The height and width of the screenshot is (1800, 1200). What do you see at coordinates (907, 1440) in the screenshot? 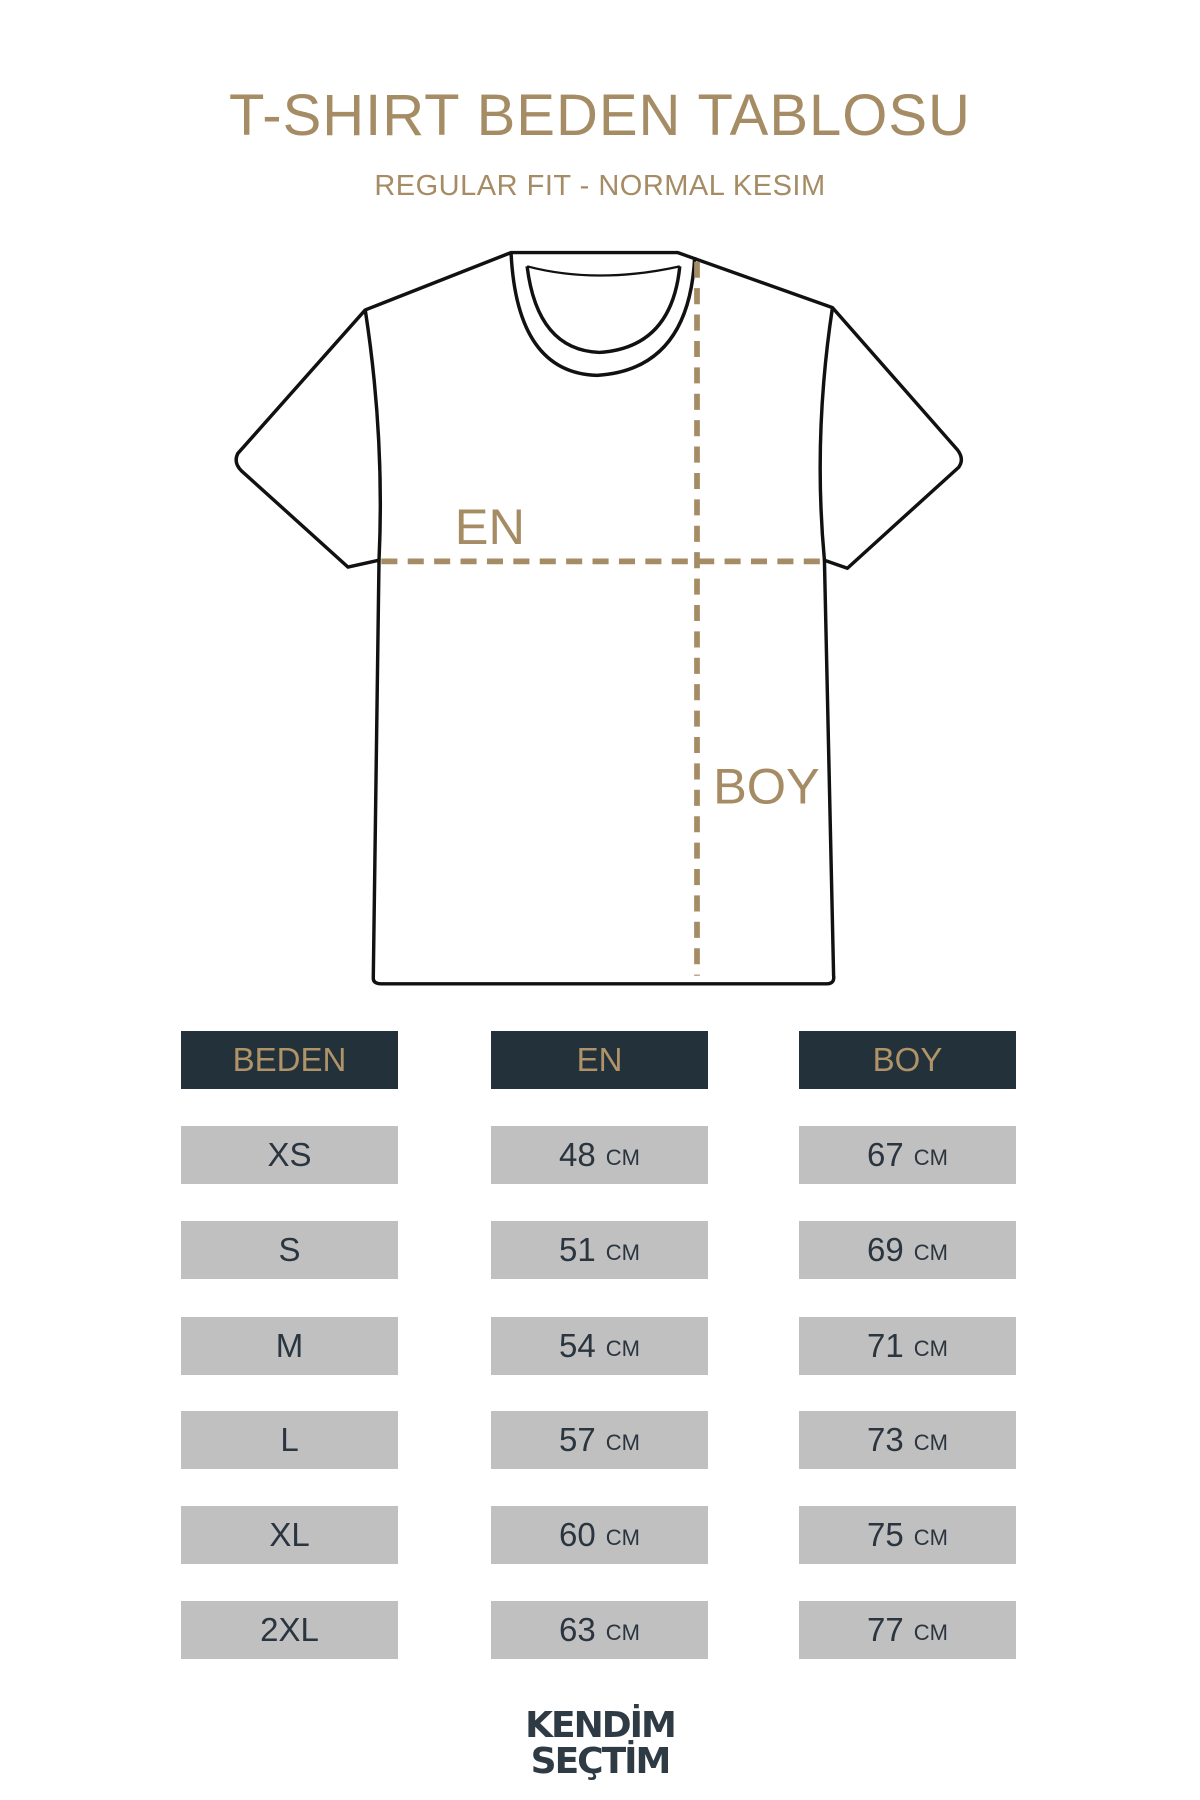
I see `table-cell-boy: 73 CM` at bounding box center [907, 1440].